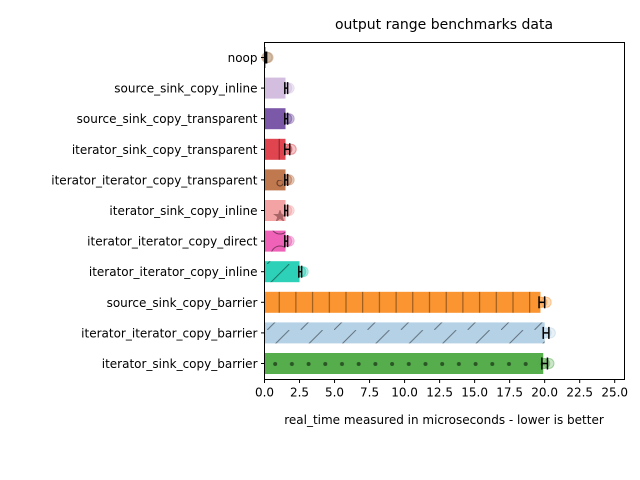 The height and width of the screenshot is (480, 640). I want to click on bar-source_sink_copy_inline, so click(275, 88).